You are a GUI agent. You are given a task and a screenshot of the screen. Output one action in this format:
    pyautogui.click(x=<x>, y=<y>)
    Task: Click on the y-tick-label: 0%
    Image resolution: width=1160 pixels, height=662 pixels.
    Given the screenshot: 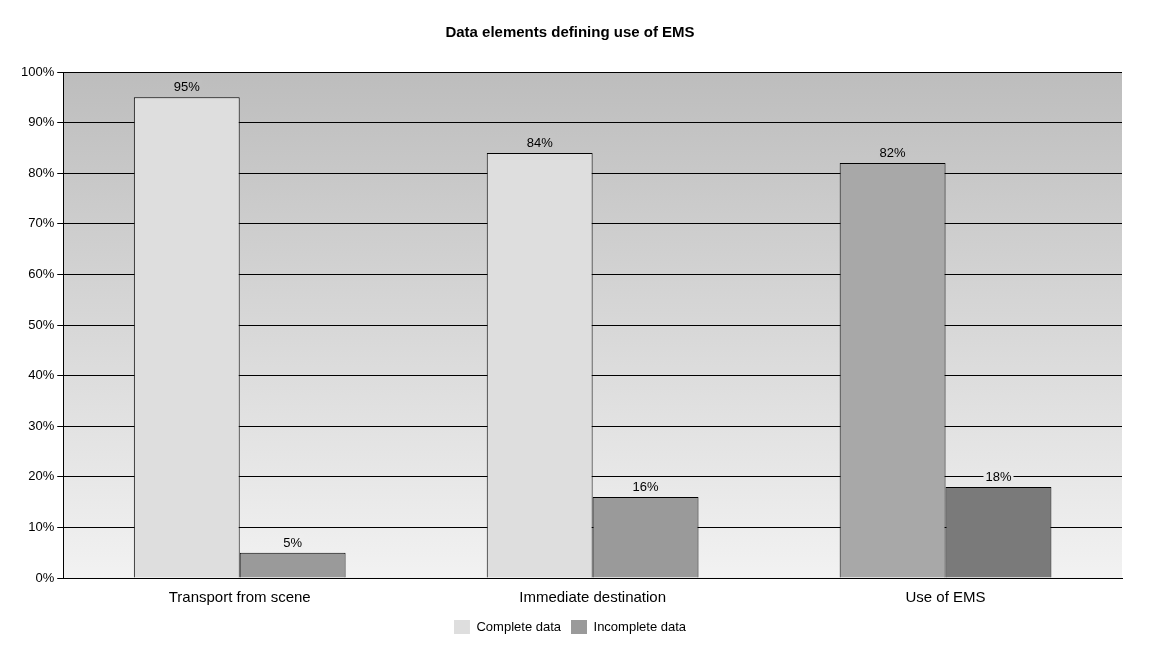 What is the action you would take?
    pyautogui.click(x=45, y=577)
    